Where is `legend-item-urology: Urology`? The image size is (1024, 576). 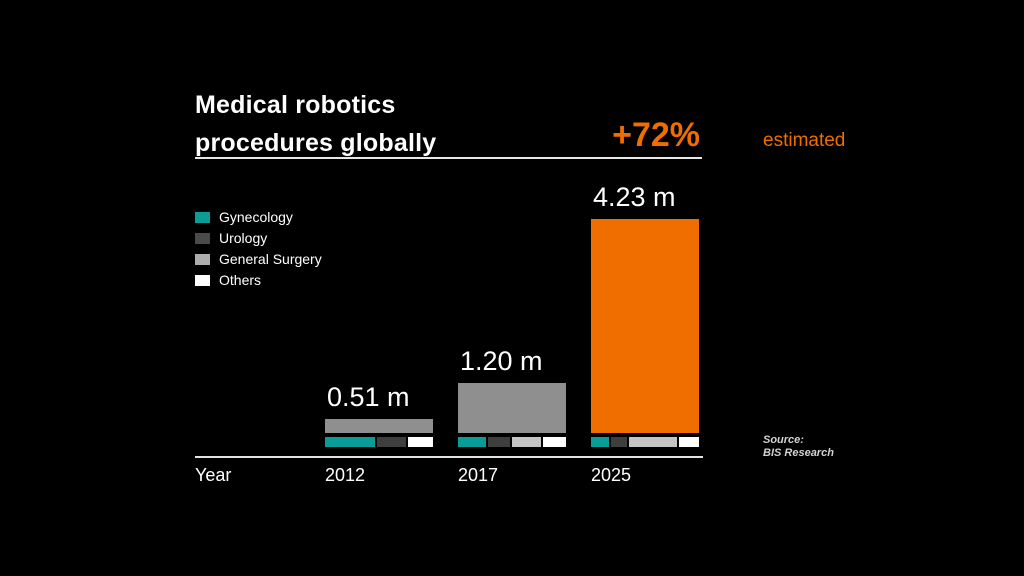 legend-item-urology: Urology is located at coordinates (258, 238).